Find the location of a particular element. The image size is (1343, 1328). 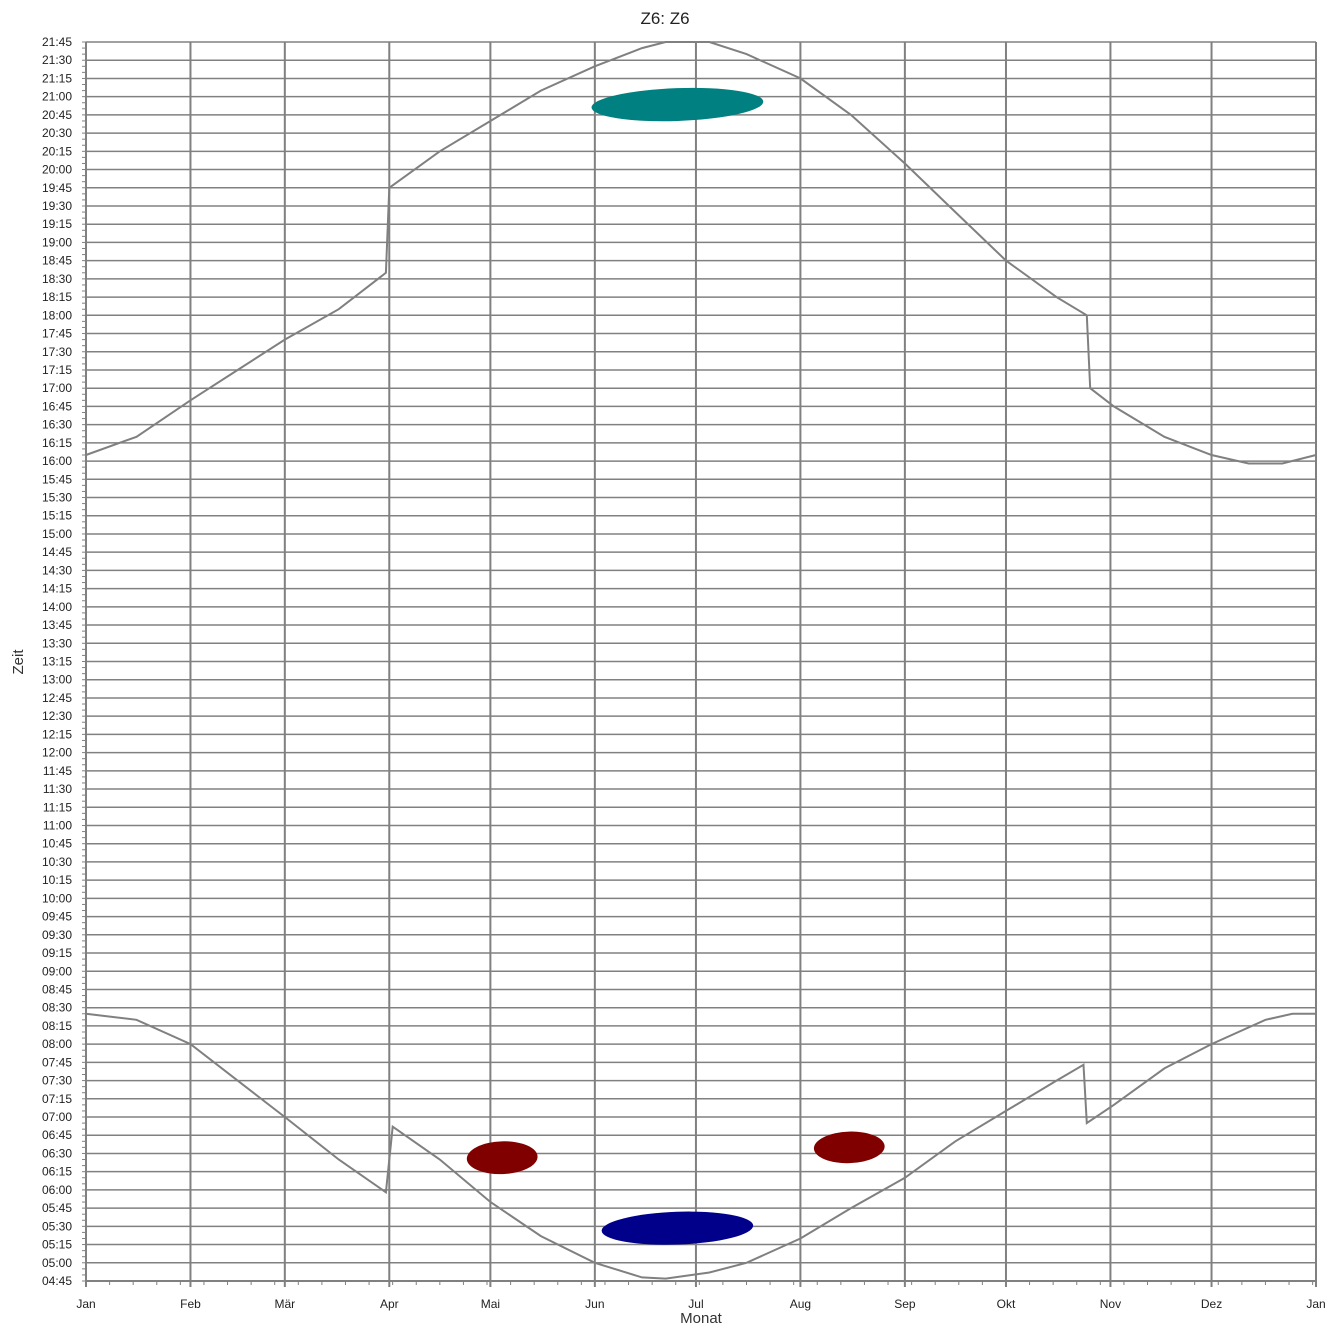

y-tick-label: 13:00 is located at coordinates (57, 680).